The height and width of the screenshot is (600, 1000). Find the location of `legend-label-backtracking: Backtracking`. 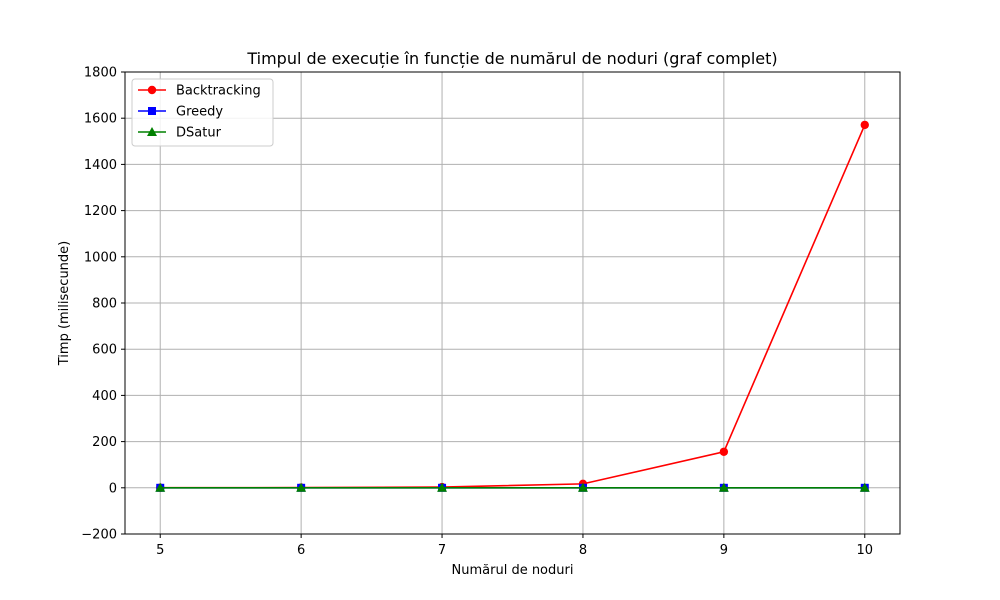

legend-label-backtracking: Backtracking is located at coordinates (218, 91).